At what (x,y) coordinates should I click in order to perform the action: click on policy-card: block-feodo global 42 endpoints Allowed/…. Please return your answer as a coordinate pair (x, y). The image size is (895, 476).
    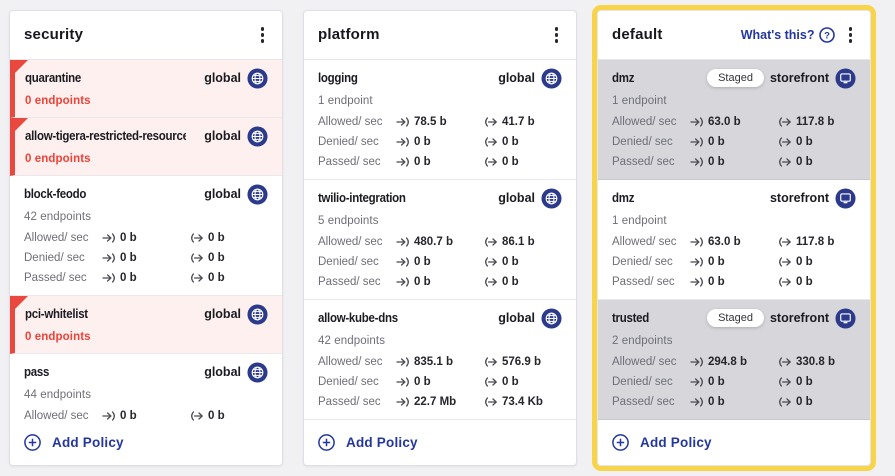
    Looking at the image, I should click on (146, 235).